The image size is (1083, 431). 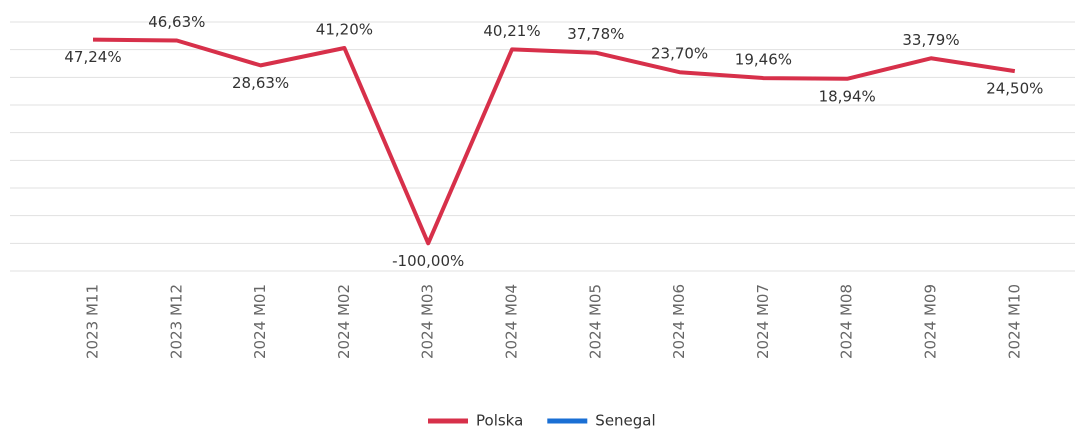 I want to click on data-label: 19,46%, so click(x=763, y=60).